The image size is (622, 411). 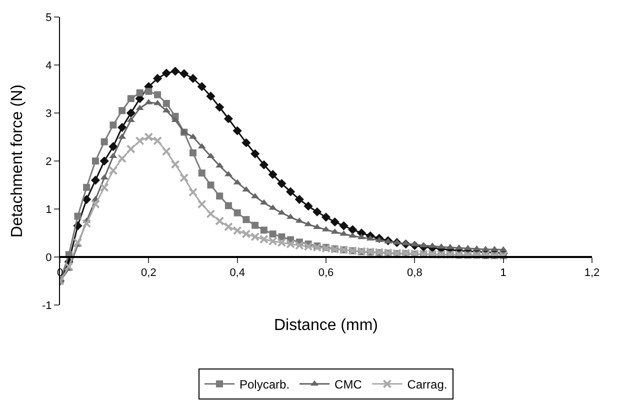 What do you see at coordinates (427, 385) in the screenshot?
I see `legend-label: Carrag.` at bounding box center [427, 385].